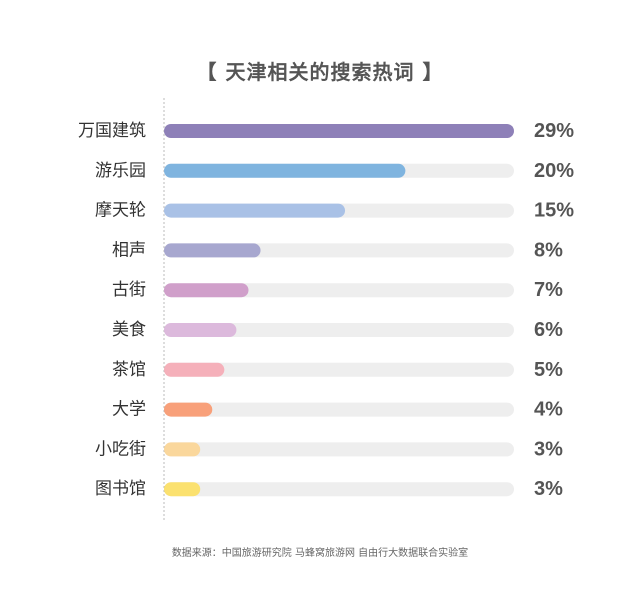 This screenshot has width=640, height=605. I want to click on category-label: 图书馆, so click(120, 489).